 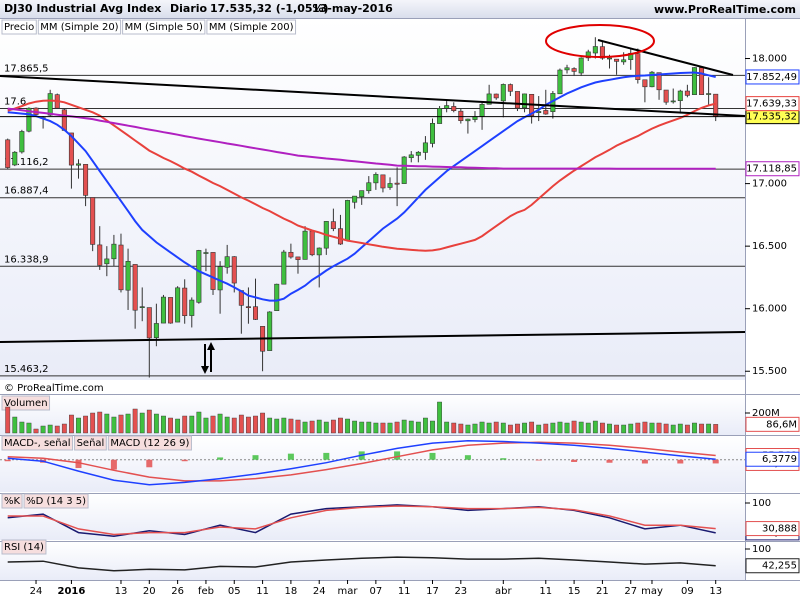 What do you see at coordinates (400, 9) in the screenshot?
I see `header-bar` at bounding box center [400, 9].